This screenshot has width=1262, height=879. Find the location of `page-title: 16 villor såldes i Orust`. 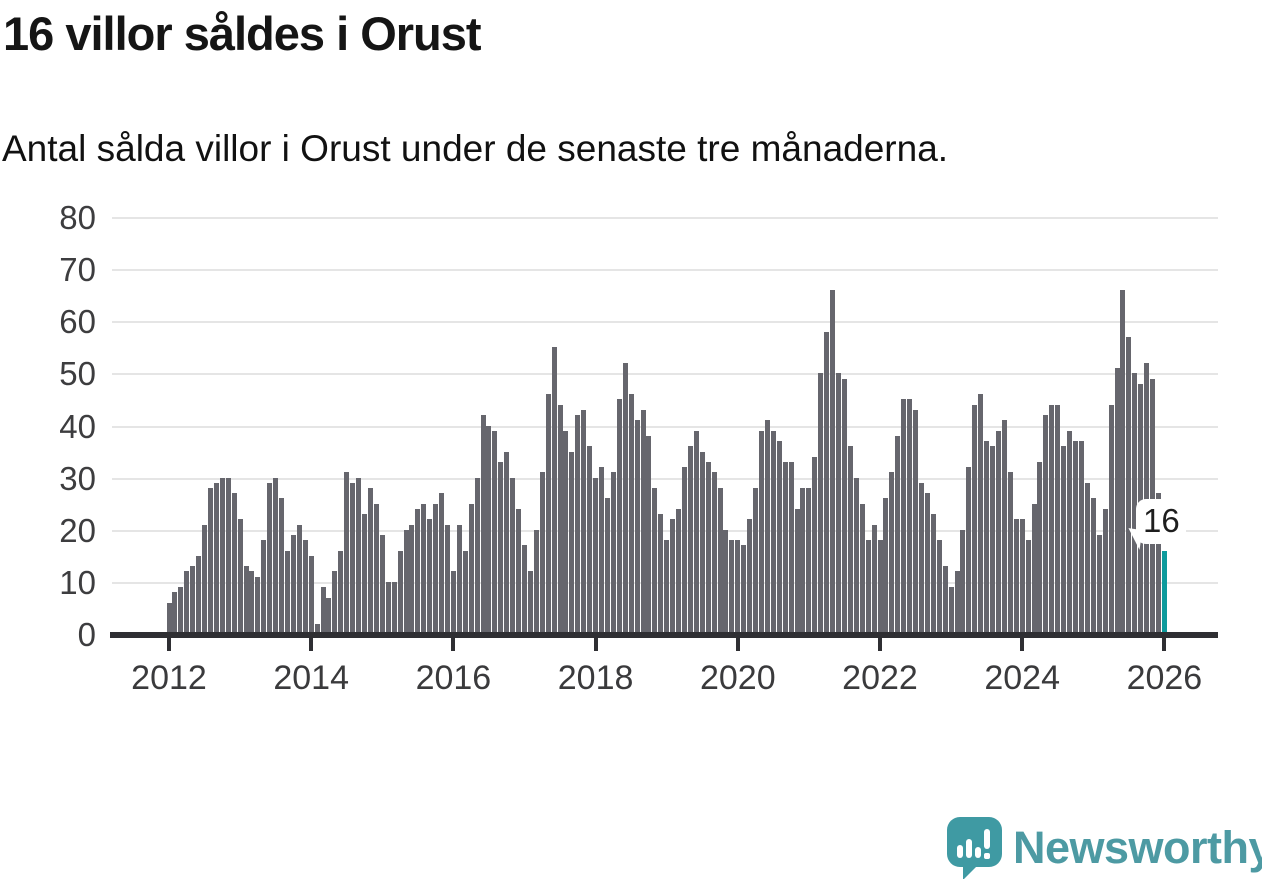

page-title: 16 villor såldes i Orust is located at coordinates (242, 33).